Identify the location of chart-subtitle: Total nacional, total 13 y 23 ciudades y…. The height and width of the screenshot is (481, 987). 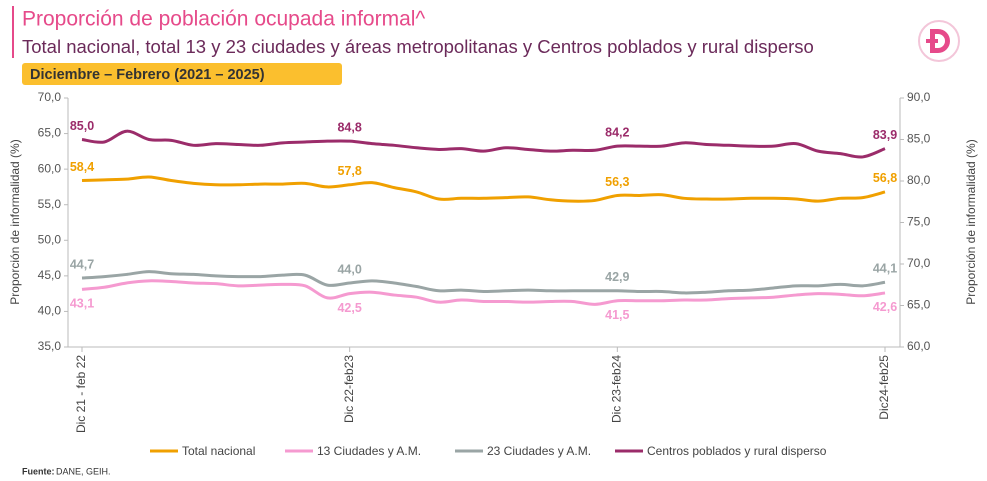
(418, 46).